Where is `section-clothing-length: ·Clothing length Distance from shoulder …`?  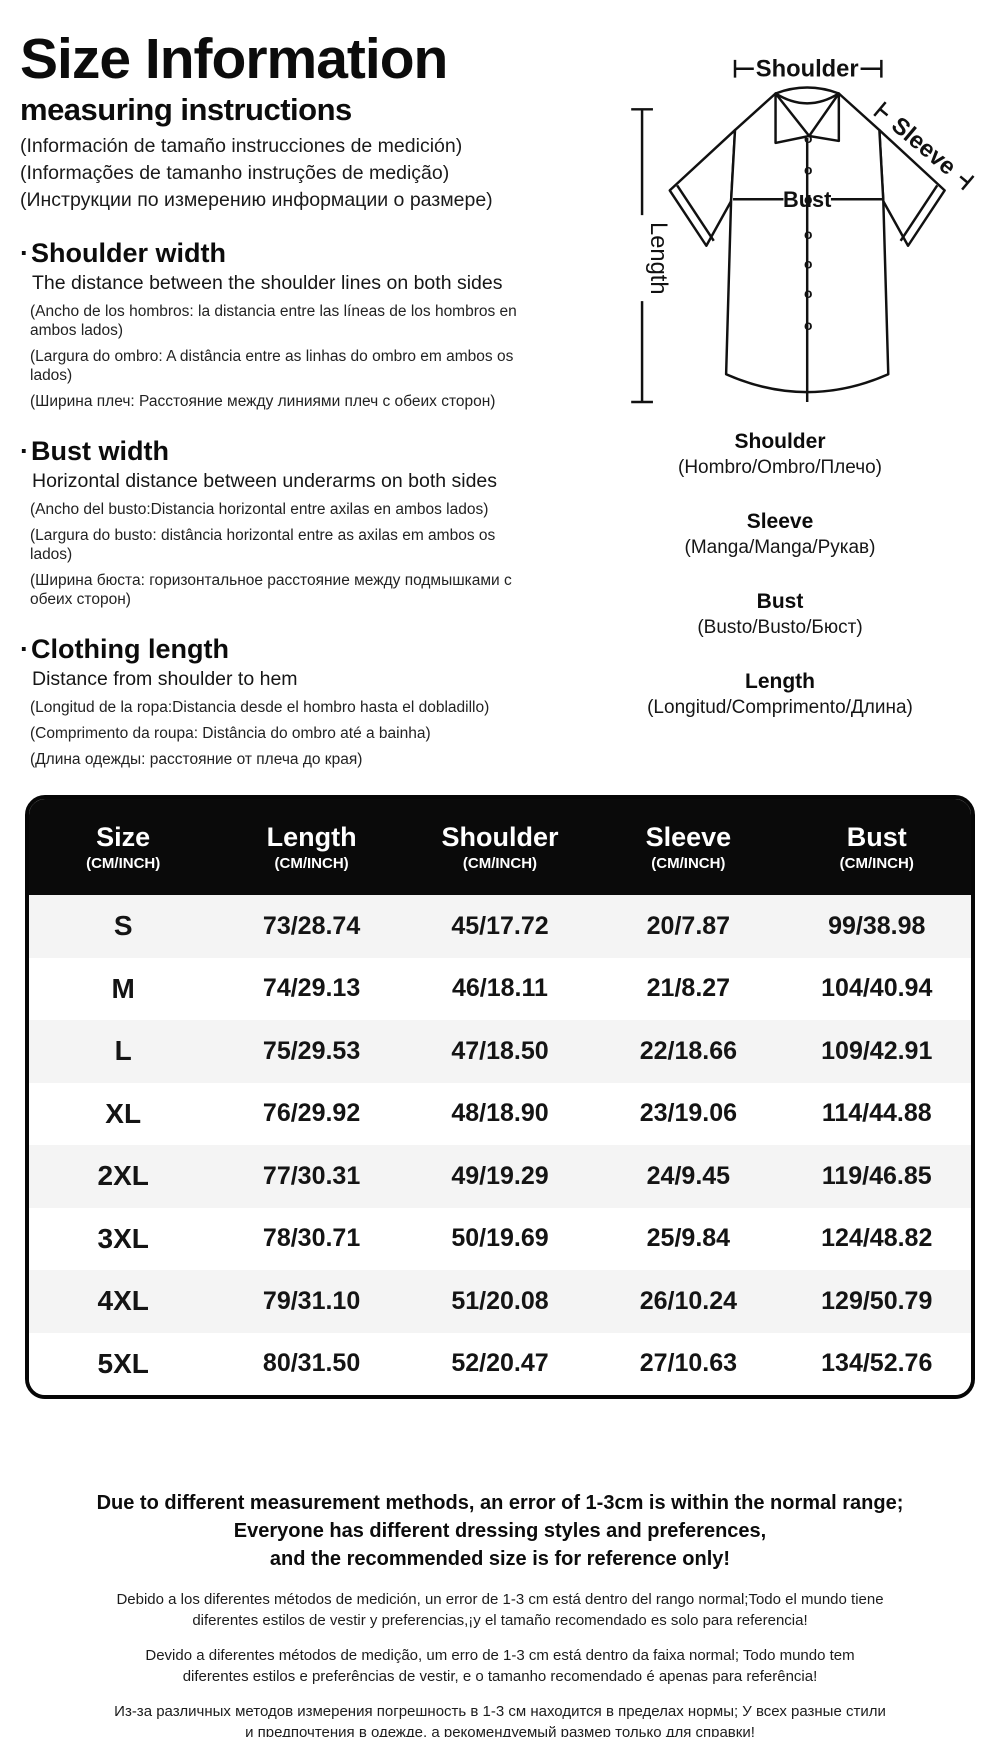 section-clothing-length: ·Clothing length Distance from shoulder … is located at coordinates (290, 701).